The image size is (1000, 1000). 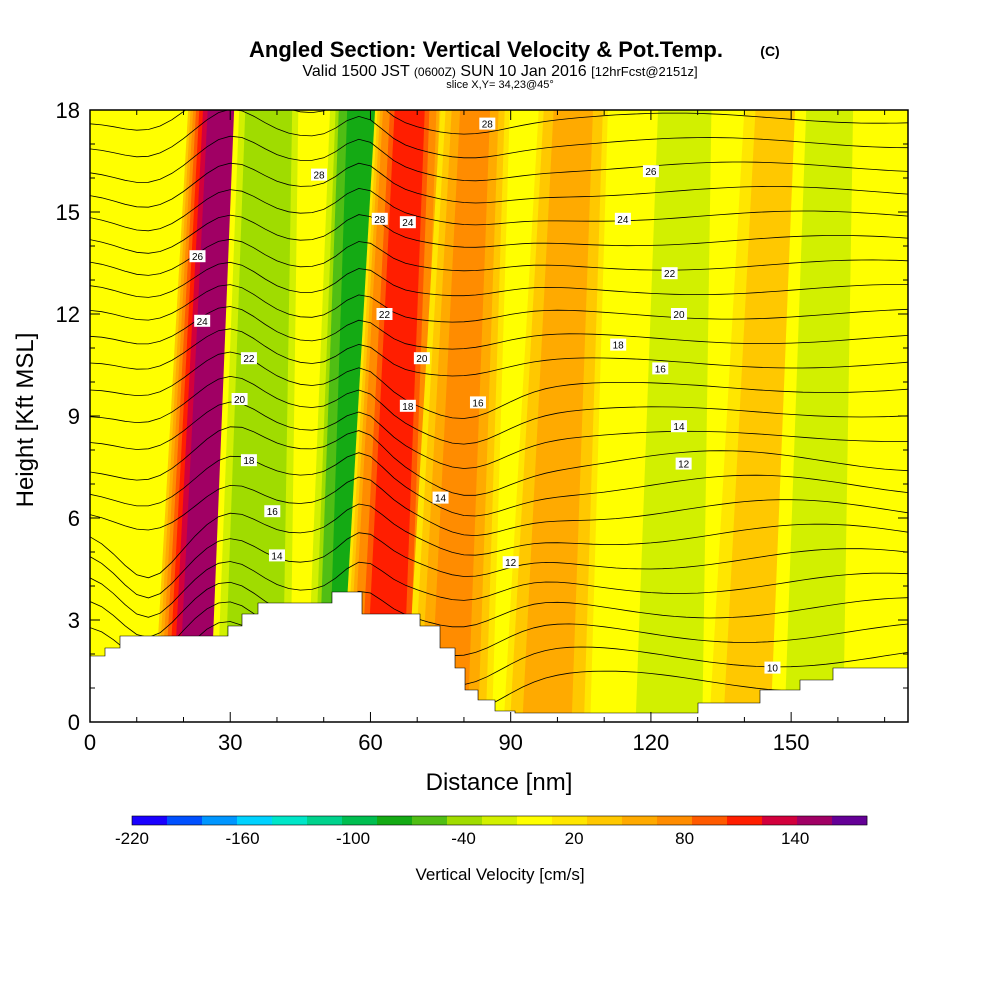 What do you see at coordinates (74, 518) in the screenshot?
I see `y-tick-label: 6` at bounding box center [74, 518].